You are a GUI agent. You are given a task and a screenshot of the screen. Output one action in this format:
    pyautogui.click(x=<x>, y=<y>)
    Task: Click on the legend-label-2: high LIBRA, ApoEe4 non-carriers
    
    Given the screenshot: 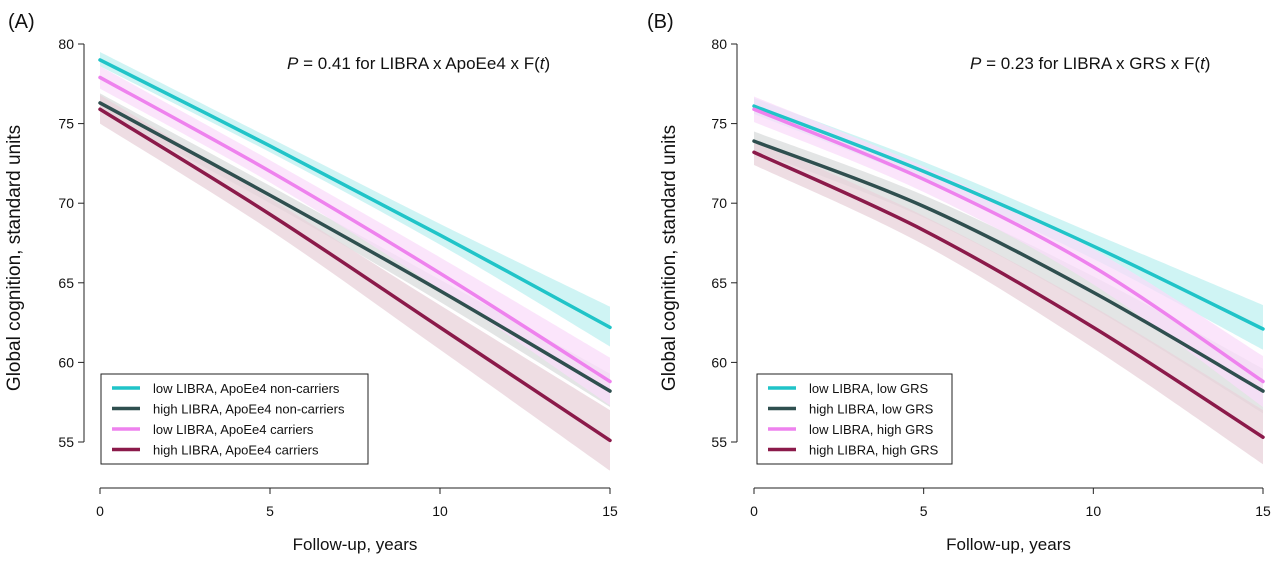 What is the action you would take?
    pyautogui.click(x=249, y=409)
    